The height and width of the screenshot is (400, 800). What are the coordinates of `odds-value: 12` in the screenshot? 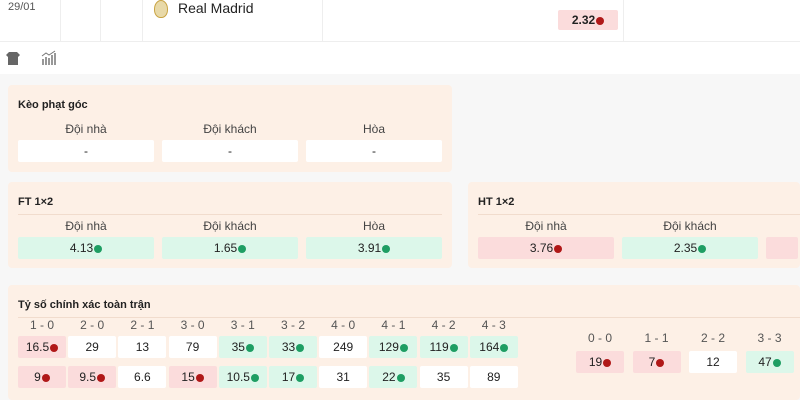 It's located at (713, 362).